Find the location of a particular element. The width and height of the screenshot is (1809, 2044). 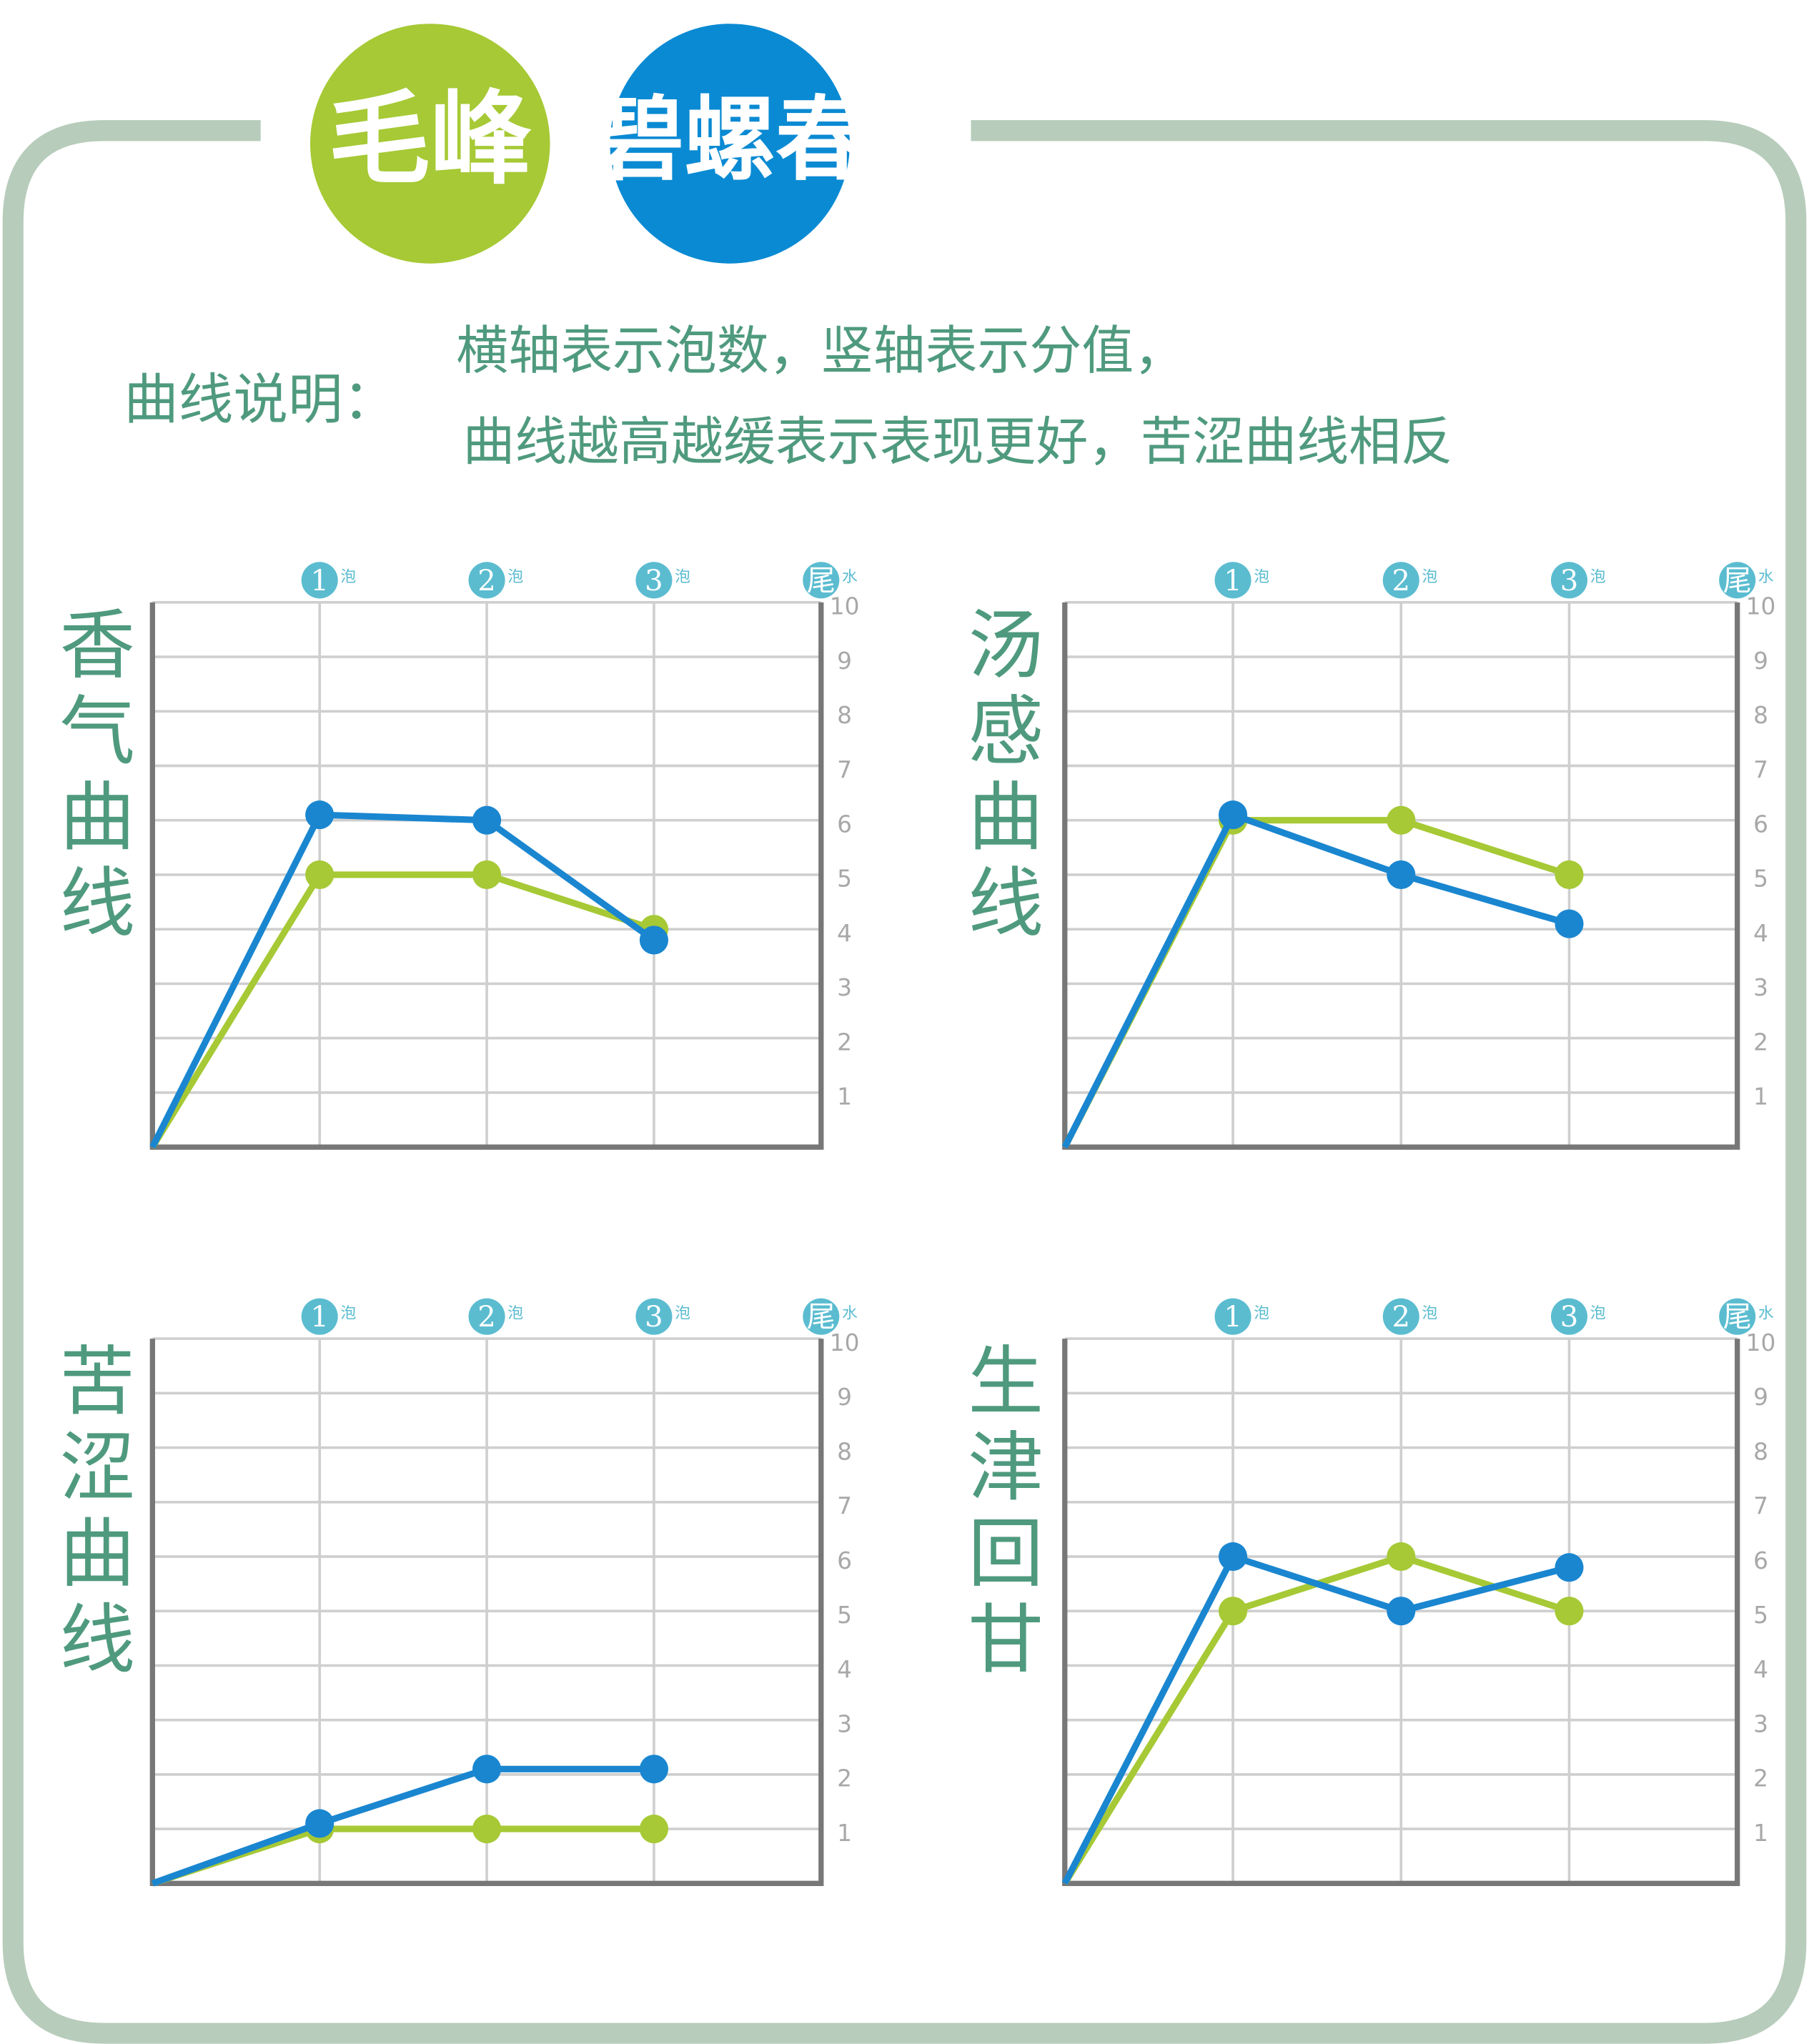

chart-title: 生津回甘 is located at coordinates (1000, 1513).